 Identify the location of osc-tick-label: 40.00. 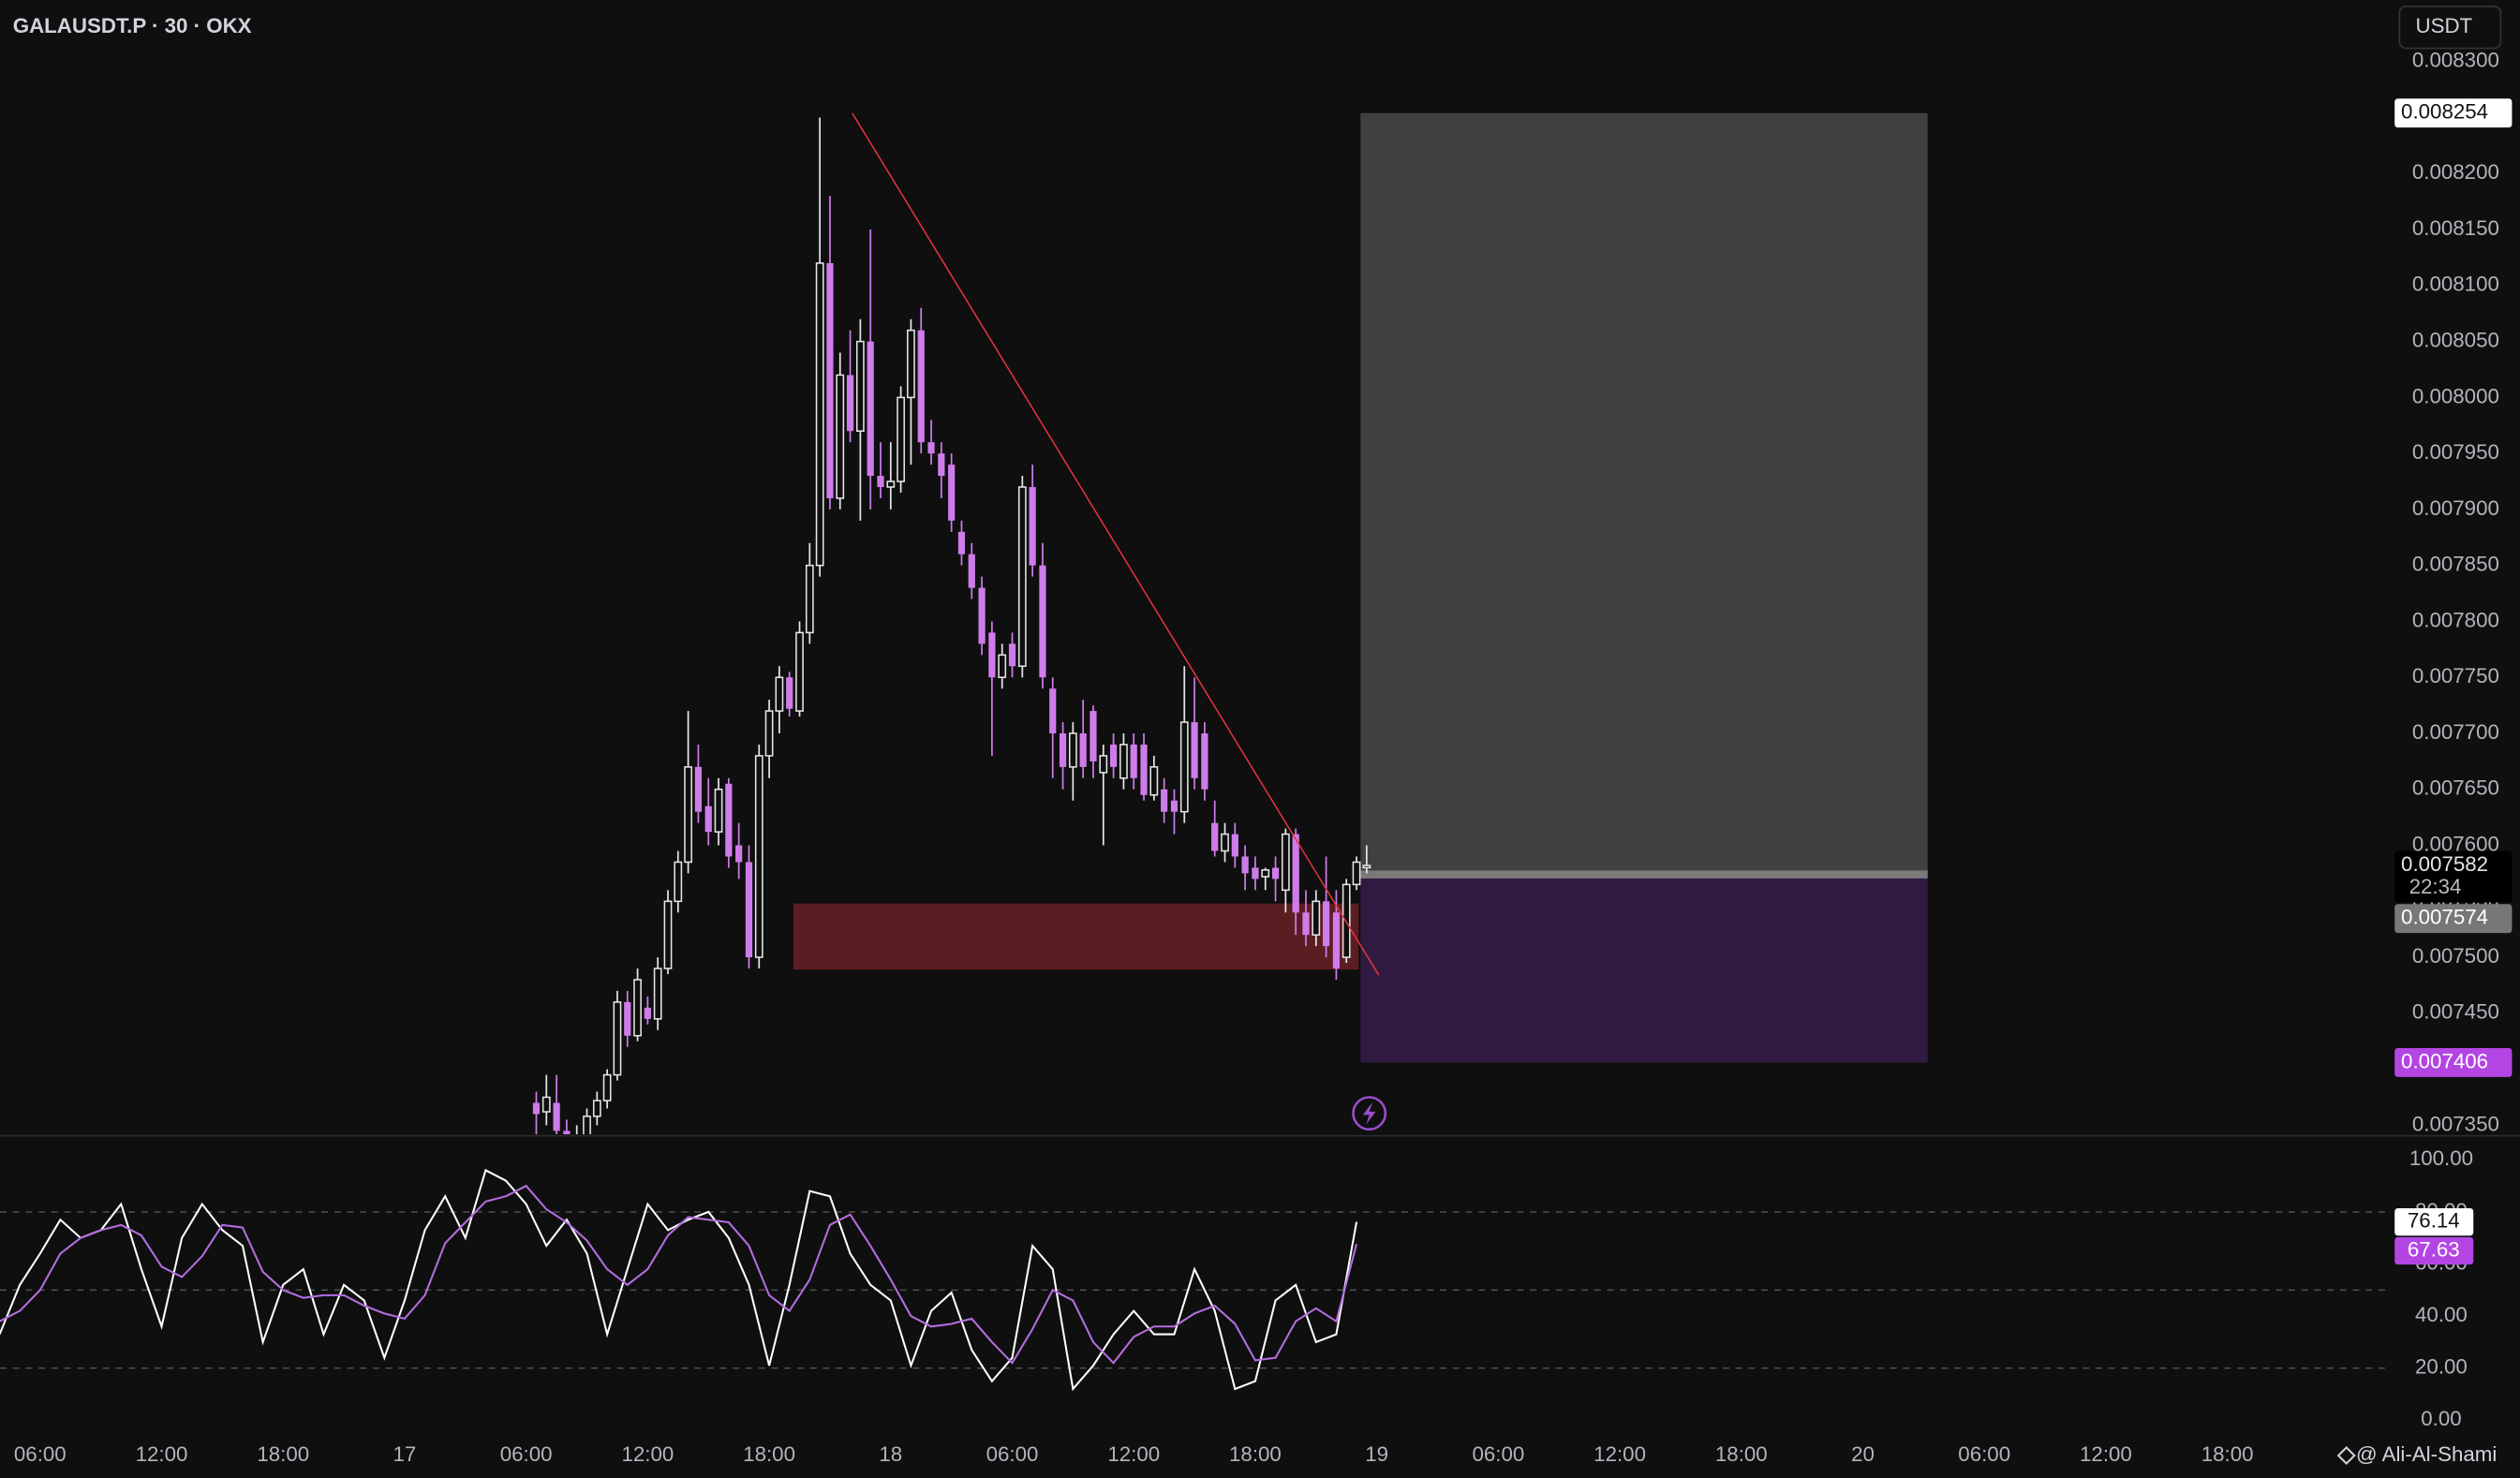
(2441, 1315).